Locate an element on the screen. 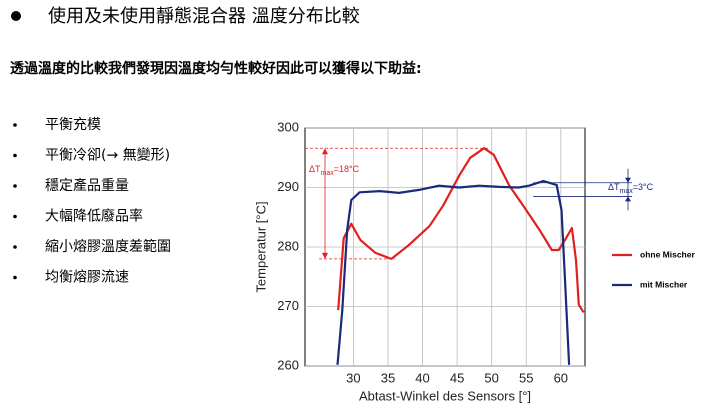 The width and height of the screenshot is (711, 411). annotation-suffix: =18°C is located at coordinates (347, 169).